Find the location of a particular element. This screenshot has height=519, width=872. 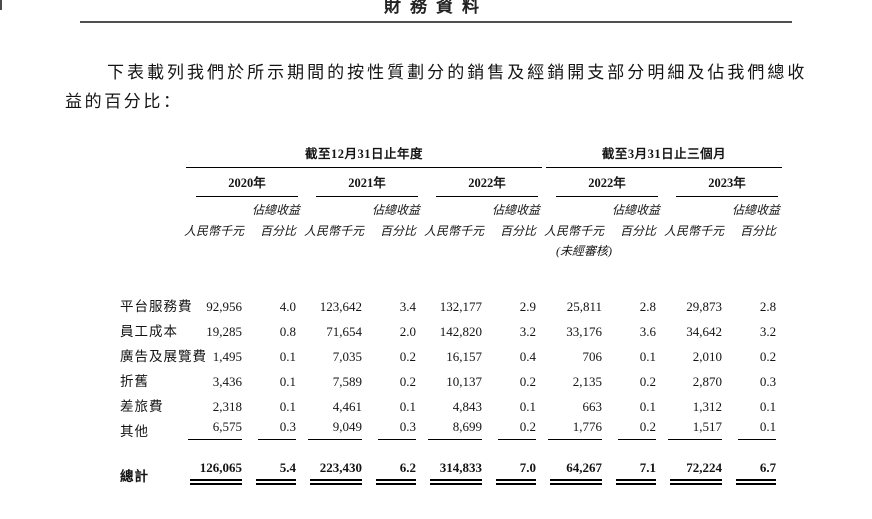

scan-edge-artifact is located at coordinates (1, 5).